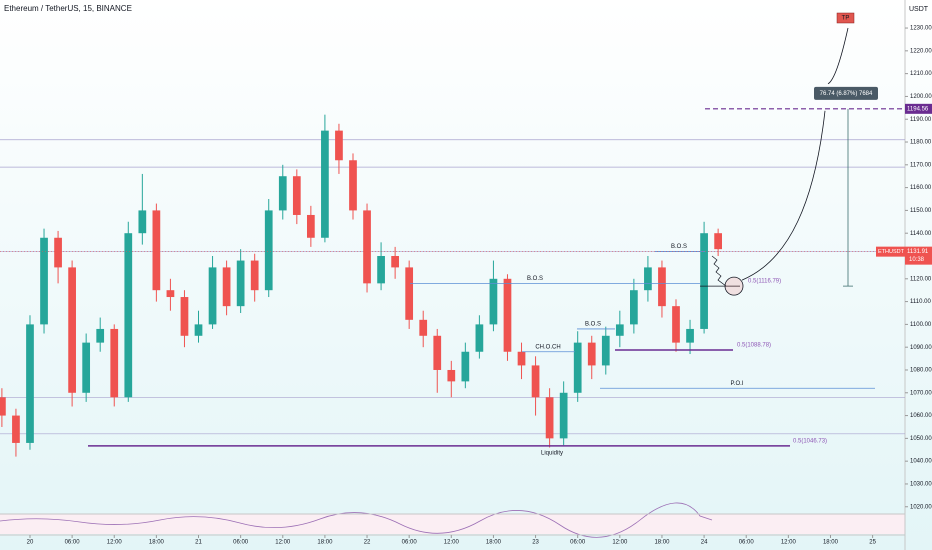 Image resolution: width=932 pixels, height=550 pixels. Describe the element at coordinates (921, 51) in the screenshot. I see `y-tick-label: 1220.00` at that location.